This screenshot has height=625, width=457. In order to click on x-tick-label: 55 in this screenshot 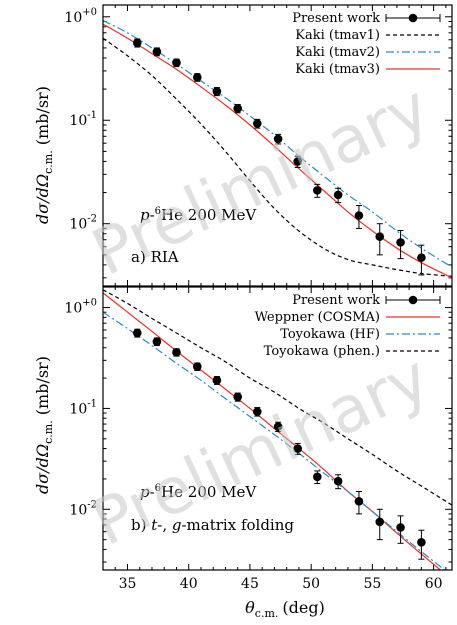, I will do `click(372, 584)`.